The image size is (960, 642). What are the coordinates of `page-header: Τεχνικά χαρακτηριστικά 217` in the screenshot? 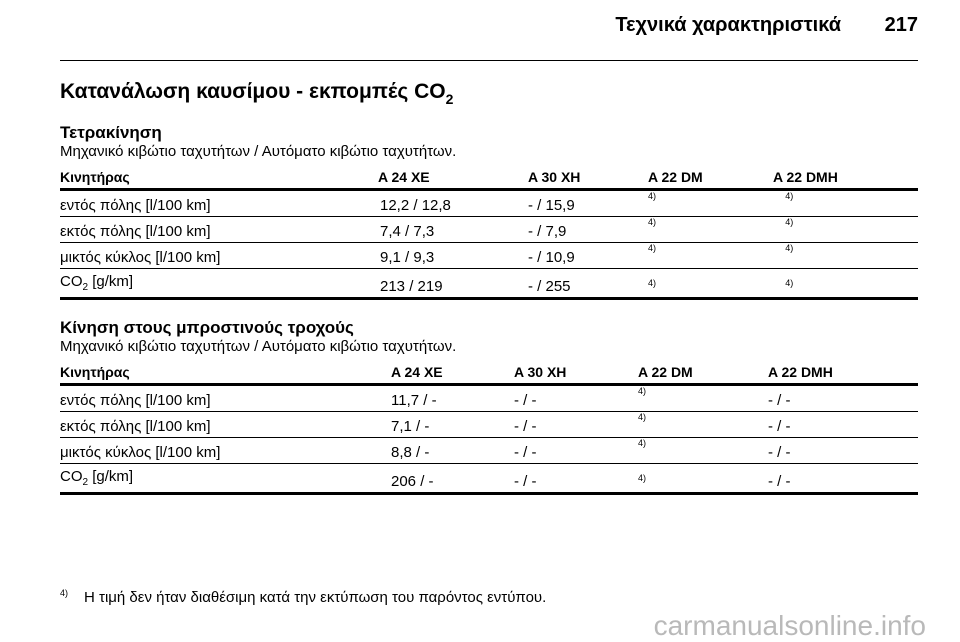 It's located at (489, 31).